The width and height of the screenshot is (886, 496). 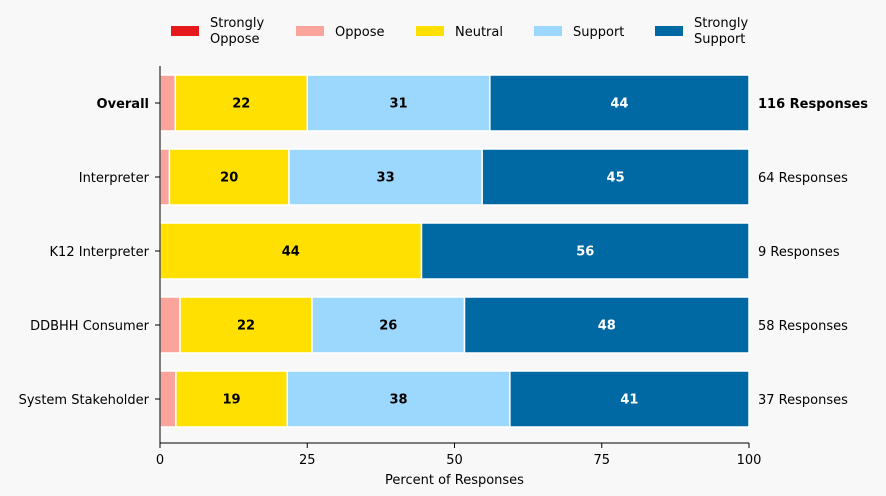 I want to click on x-tick-label: 0, so click(x=160, y=460).